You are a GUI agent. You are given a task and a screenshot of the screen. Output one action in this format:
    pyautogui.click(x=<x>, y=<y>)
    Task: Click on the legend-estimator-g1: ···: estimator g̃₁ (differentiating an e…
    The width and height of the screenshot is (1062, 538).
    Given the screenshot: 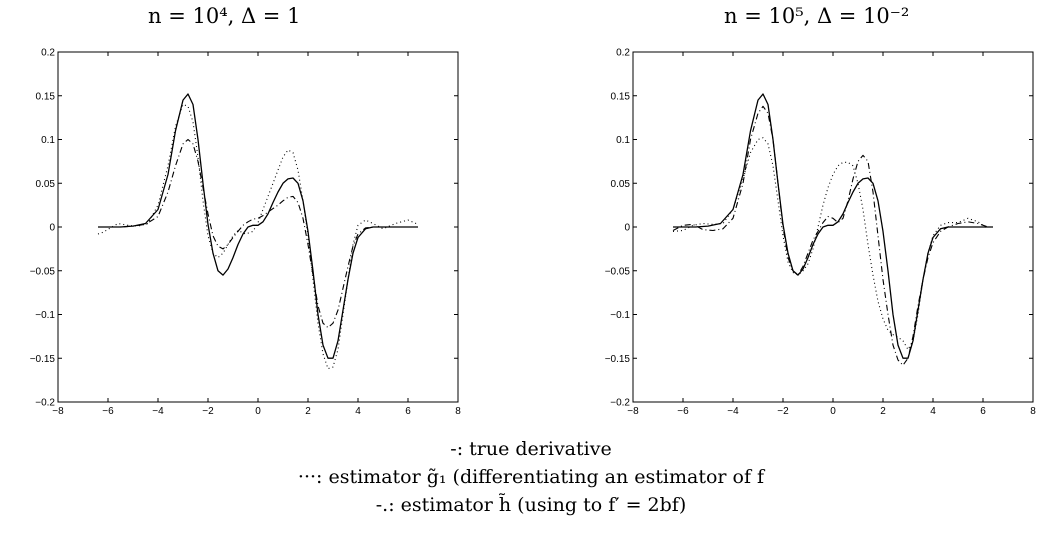 What is the action you would take?
    pyautogui.click(x=531, y=477)
    